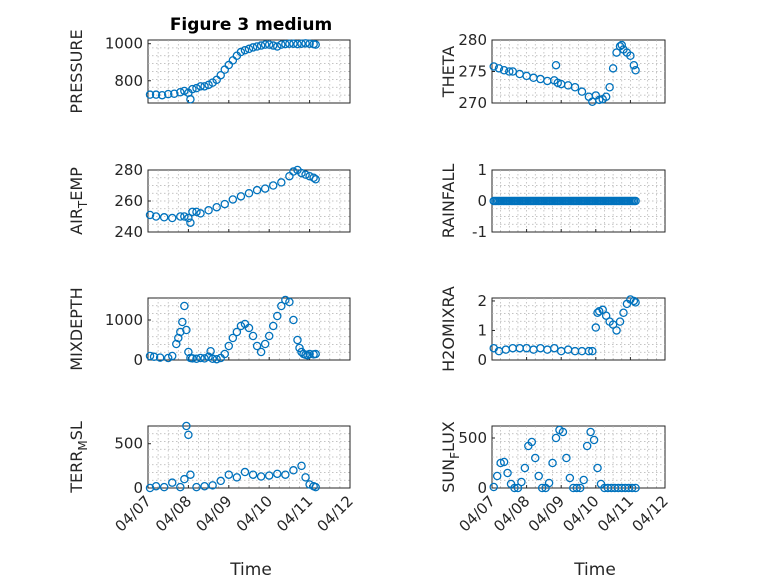  What do you see at coordinates (76, 184) in the screenshot?
I see `y-axis-label-rest: EMP` at bounding box center [76, 184].